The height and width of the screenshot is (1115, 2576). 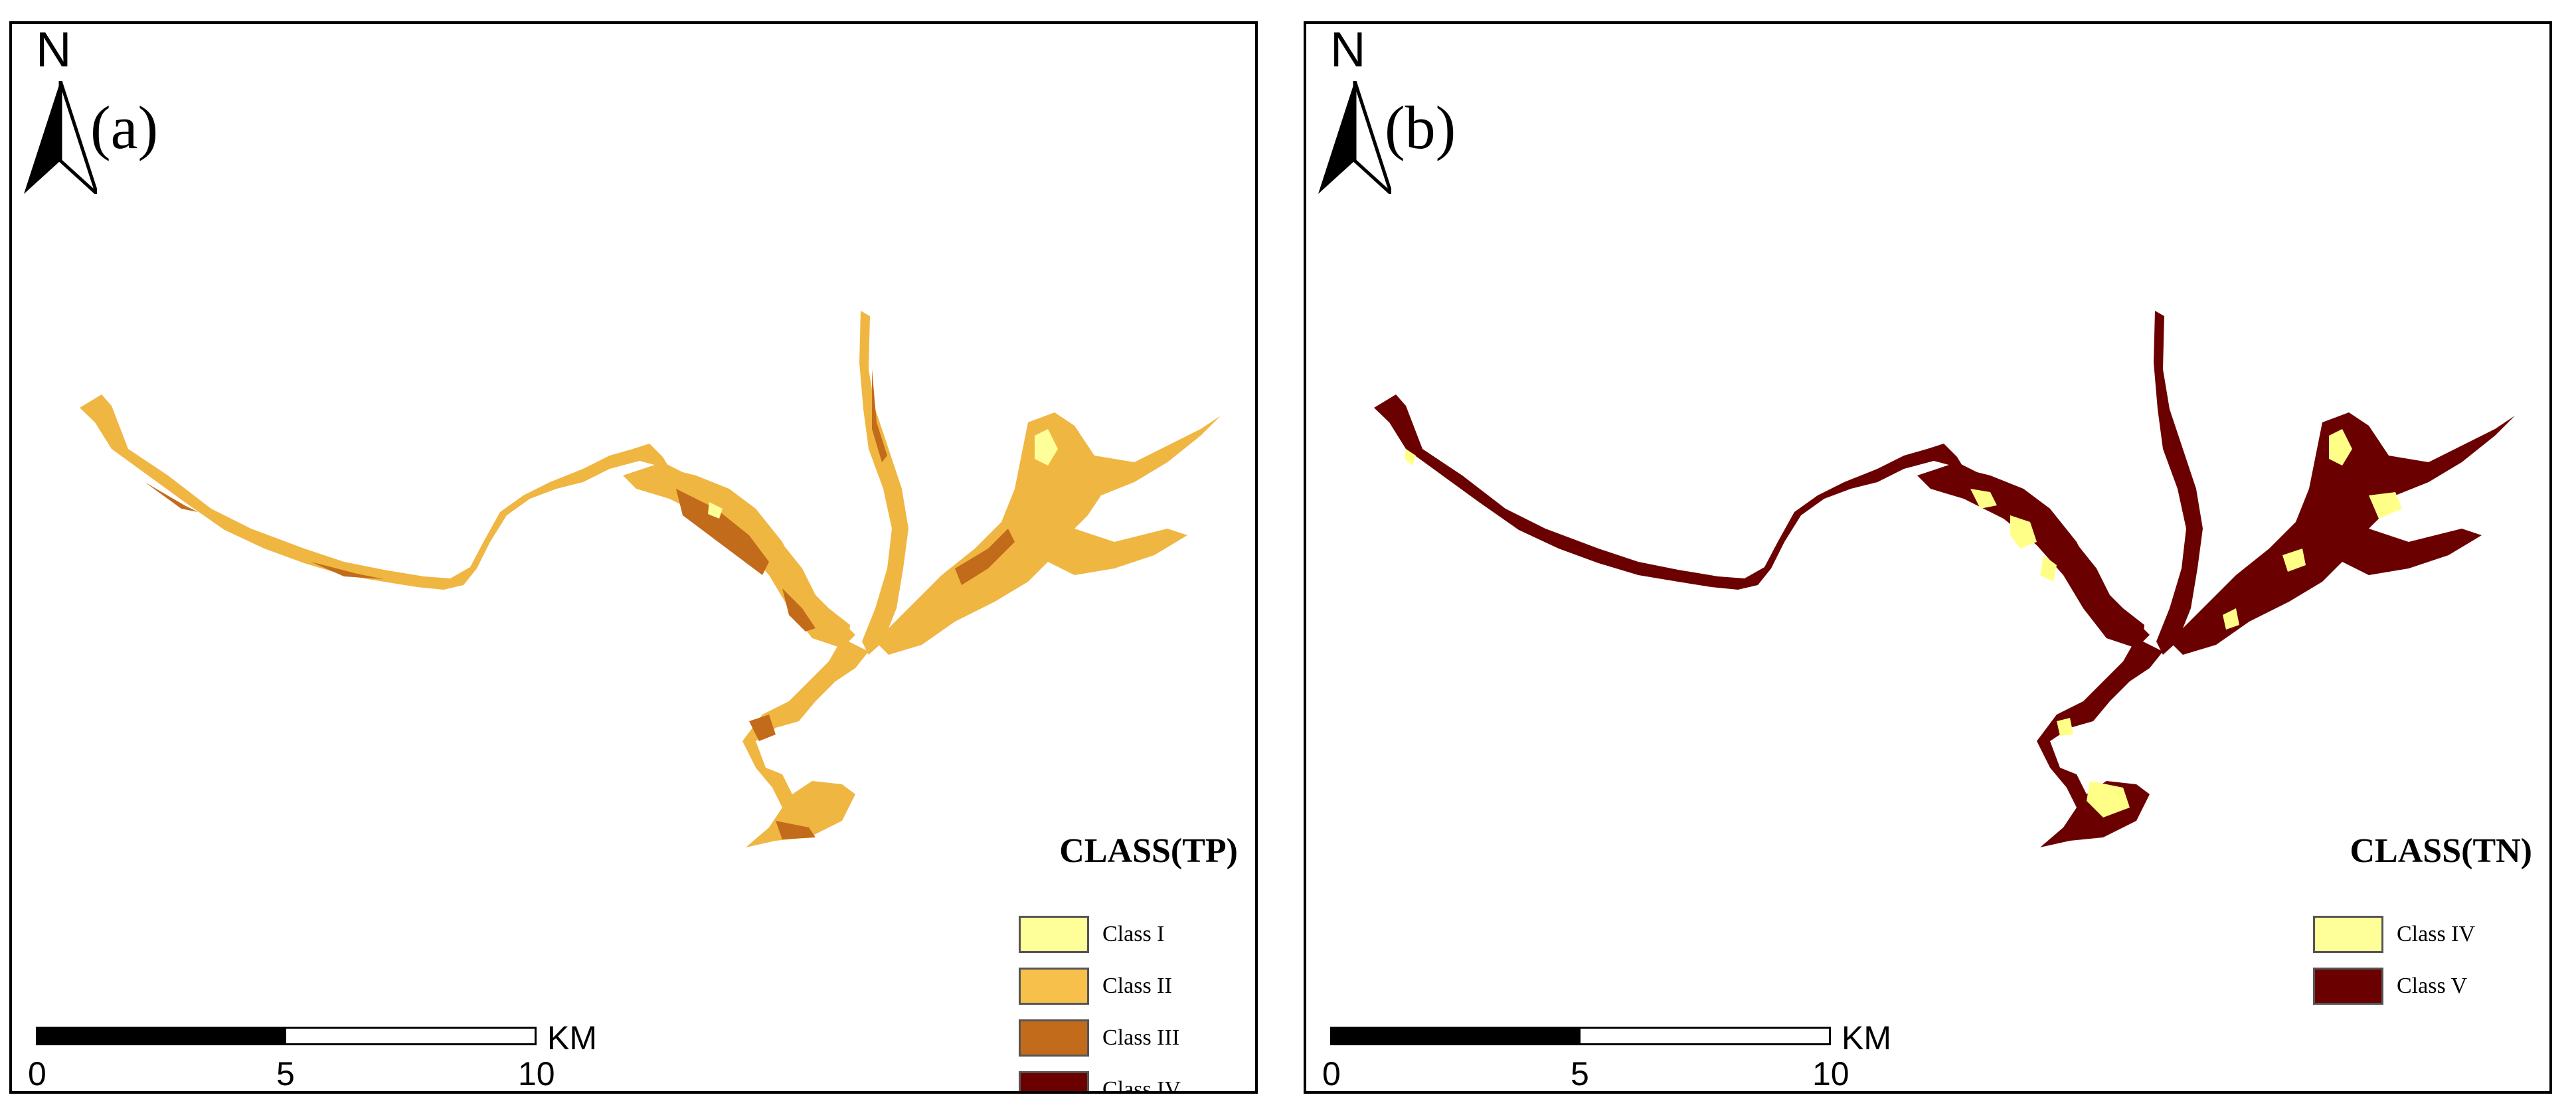 I want to click on legend-item: Class III, so click(x=1128, y=1038).